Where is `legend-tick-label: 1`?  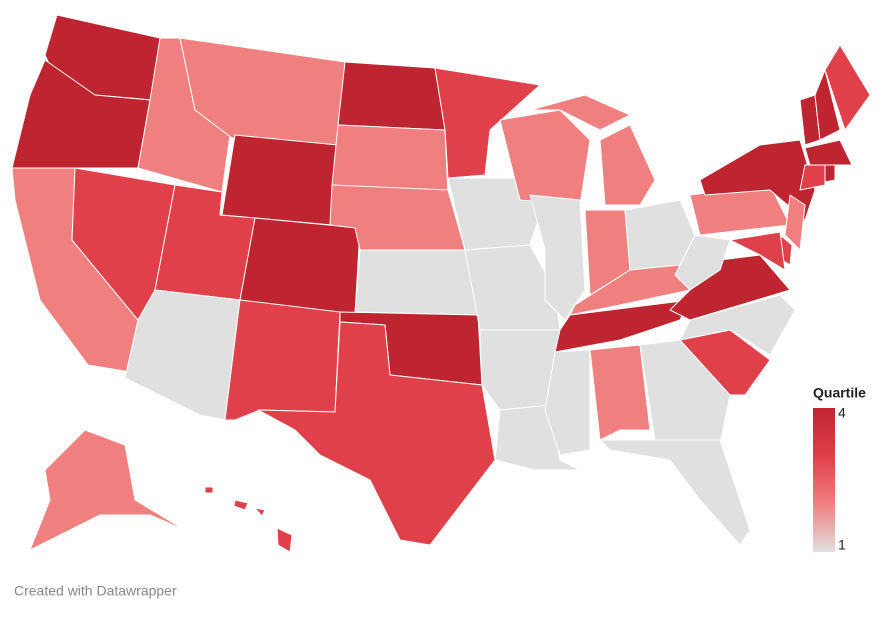
legend-tick-label: 1 is located at coordinates (842, 545).